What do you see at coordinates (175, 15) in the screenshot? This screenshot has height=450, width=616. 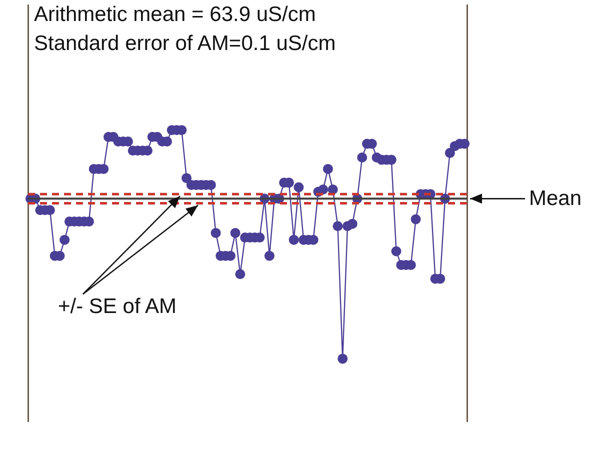 I see `text: Arithmetic mean = 63.9 uS/cm` at bounding box center [175, 15].